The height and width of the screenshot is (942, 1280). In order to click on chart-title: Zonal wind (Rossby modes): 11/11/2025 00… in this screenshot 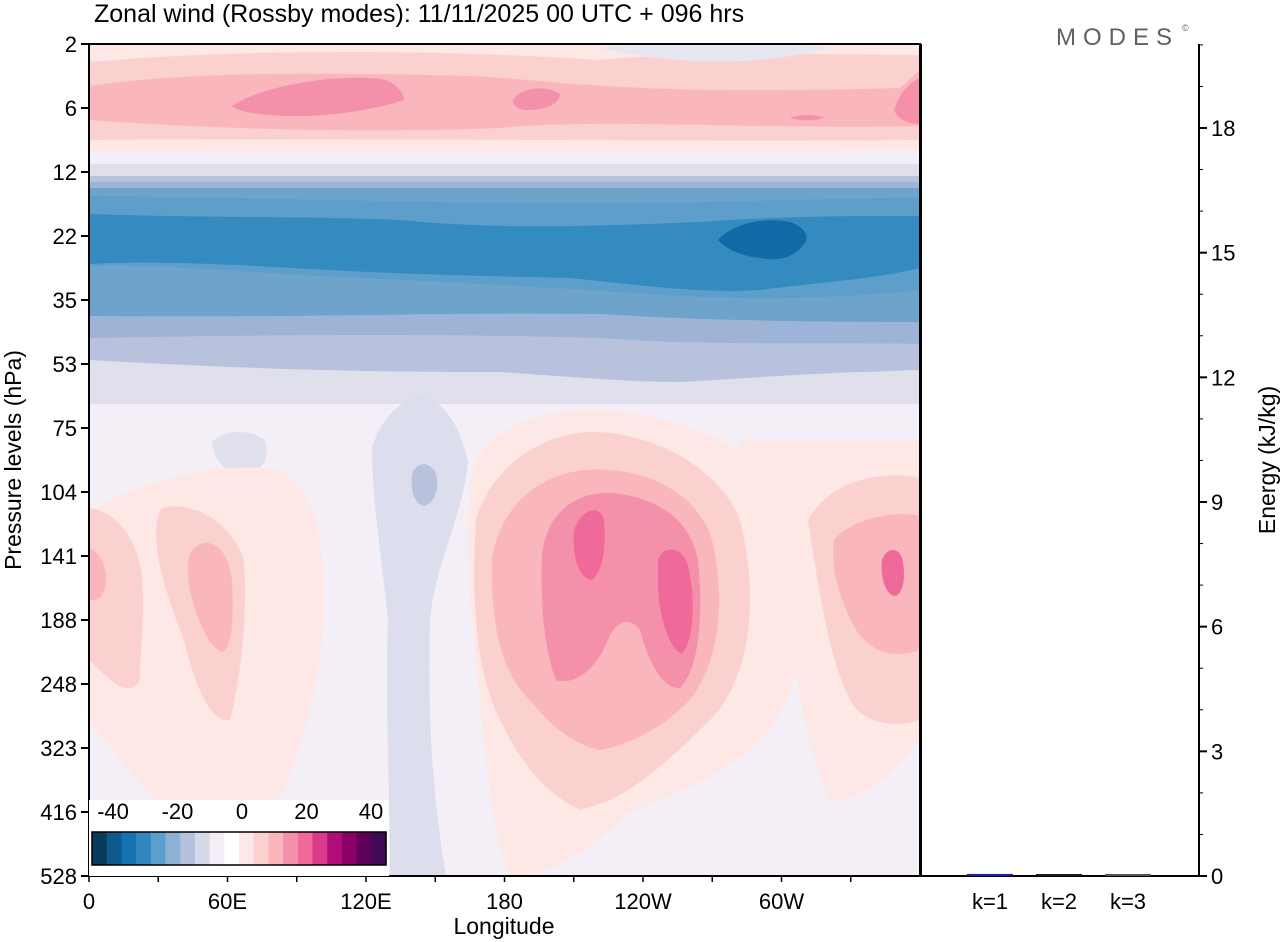, I will do `click(419, 14)`.